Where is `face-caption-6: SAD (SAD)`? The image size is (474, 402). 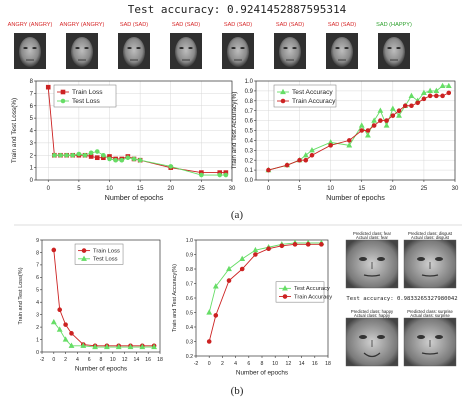
face-caption-6: SAD (SAD) is located at coordinates (342, 25).